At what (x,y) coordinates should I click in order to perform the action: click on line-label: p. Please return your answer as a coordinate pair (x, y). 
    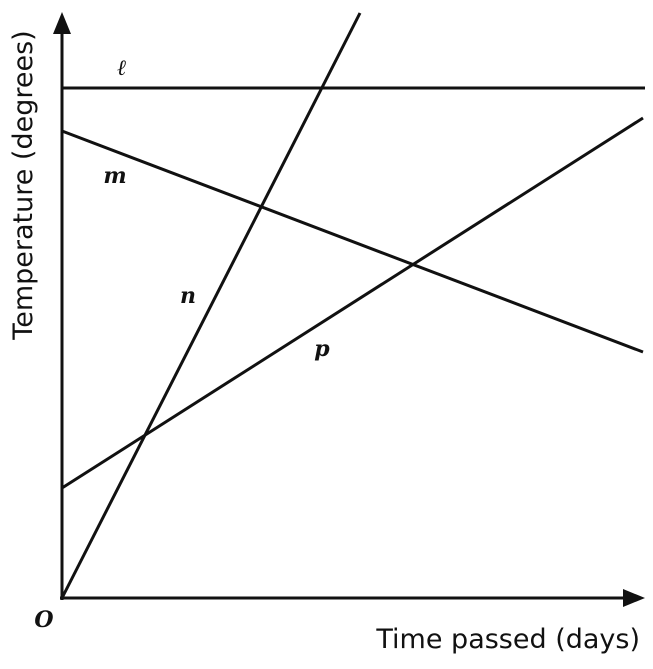
    Looking at the image, I should click on (322, 349).